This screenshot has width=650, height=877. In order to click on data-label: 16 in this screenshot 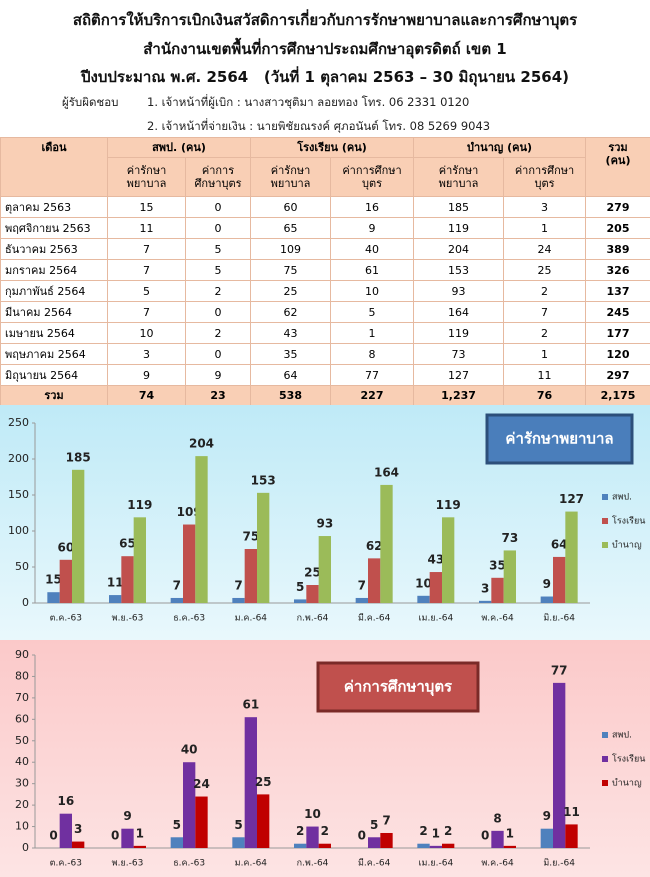, I will do `click(65, 801)`.